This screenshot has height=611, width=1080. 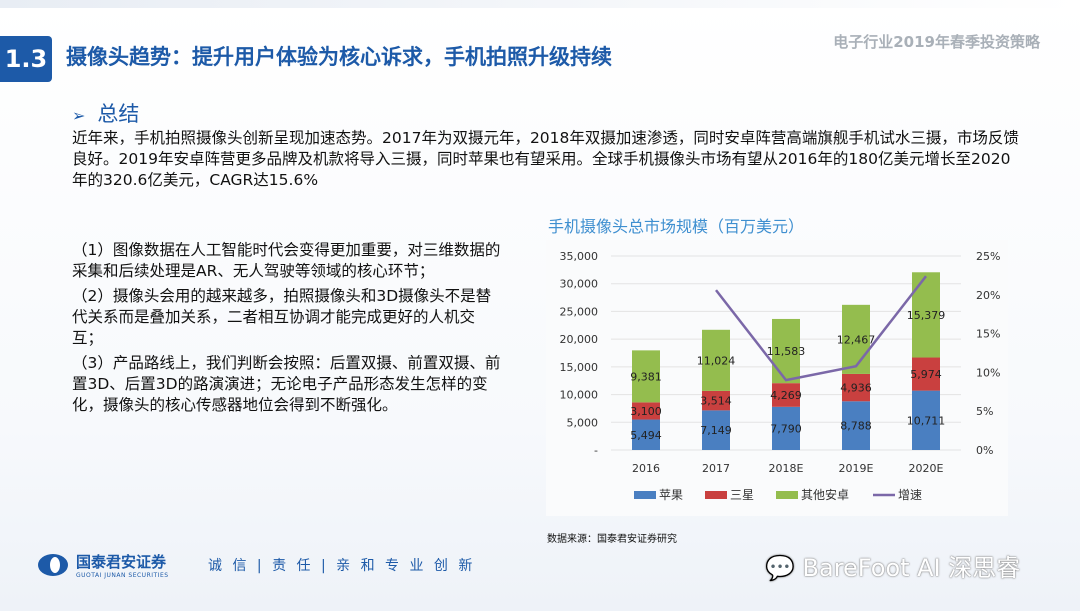 What do you see at coordinates (540, 4) in the screenshot?
I see `top-bar` at bounding box center [540, 4].